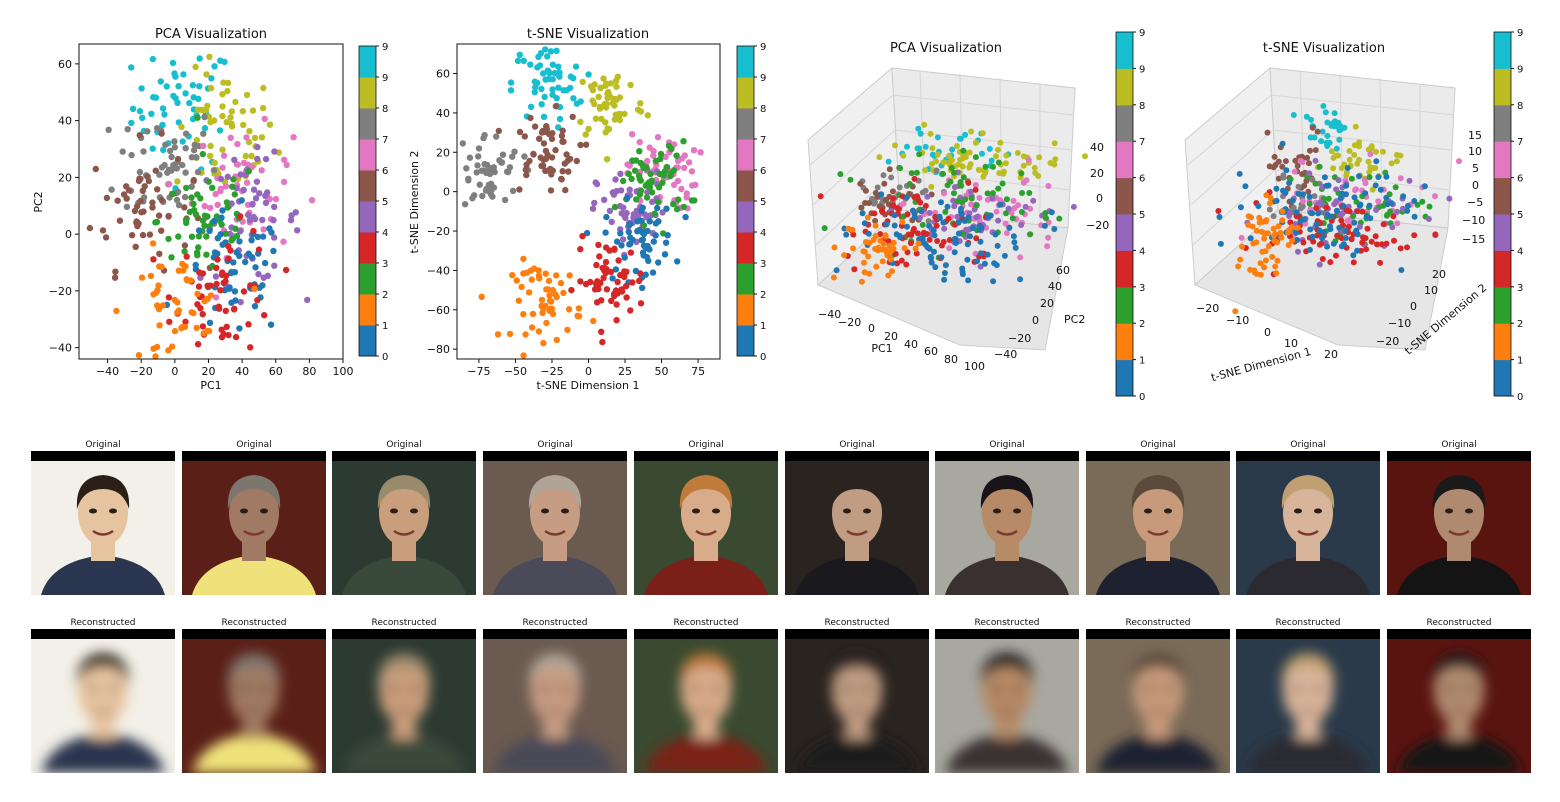  I want to click on colorbar-tick-label: 4, so click(763, 233).